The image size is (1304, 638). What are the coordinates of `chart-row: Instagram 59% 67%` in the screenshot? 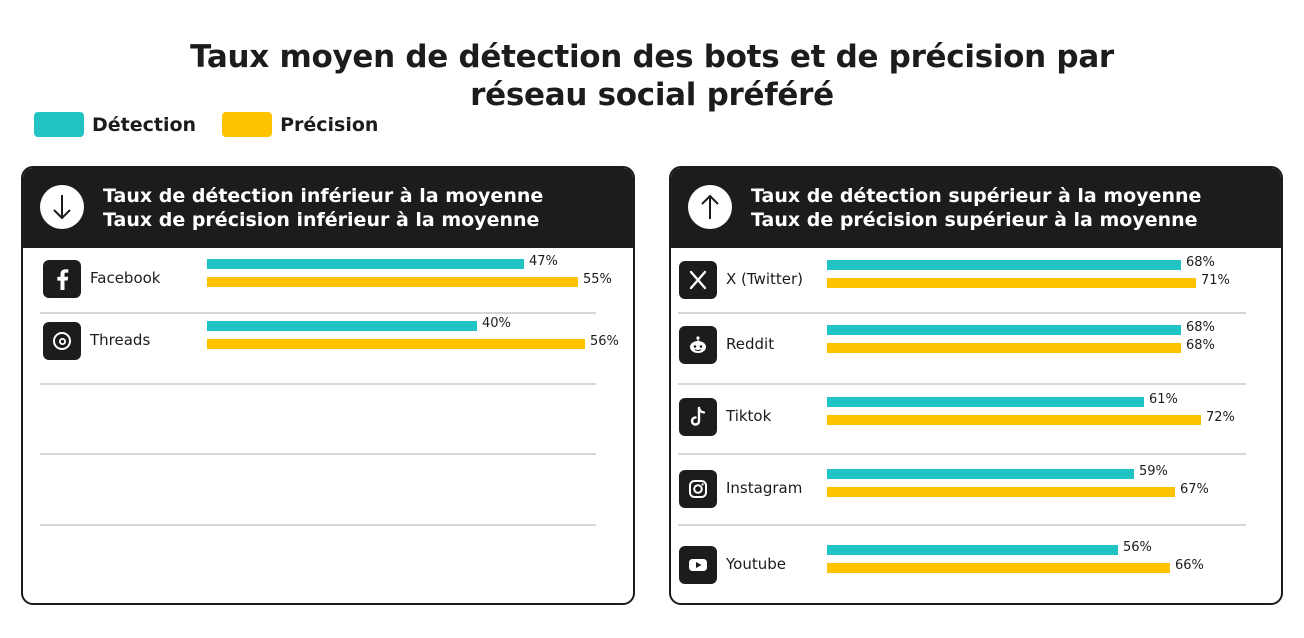 It's located at (976, 487).